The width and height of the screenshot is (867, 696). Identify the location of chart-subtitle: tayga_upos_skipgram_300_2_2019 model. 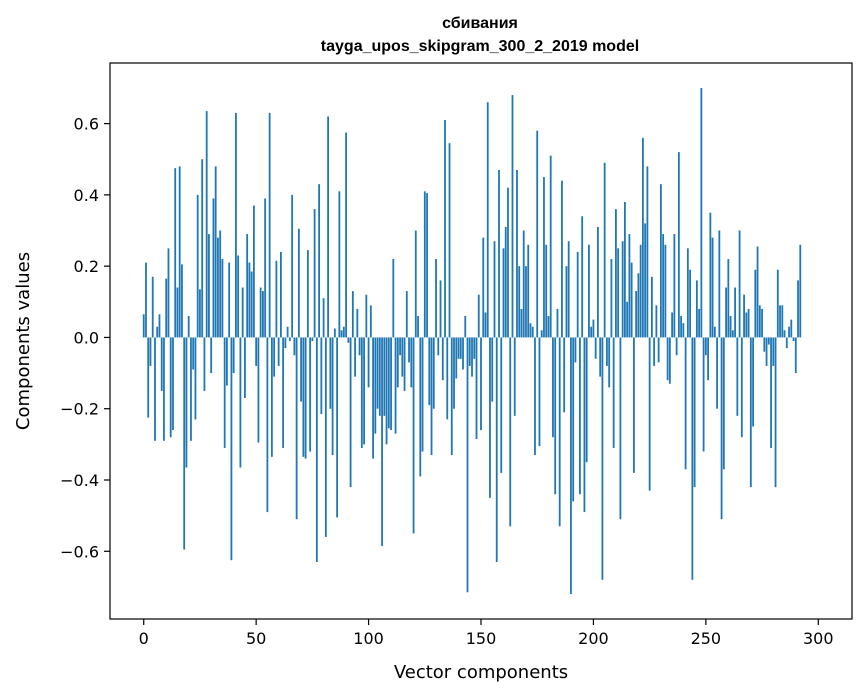
(480, 46).